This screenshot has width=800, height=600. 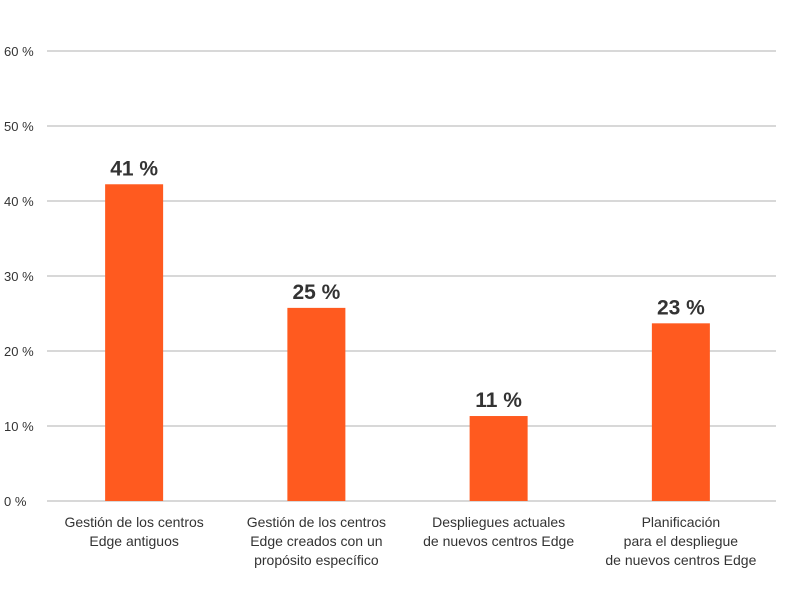 I want to click on data-label: 11 %, so click(x=498, y=400).